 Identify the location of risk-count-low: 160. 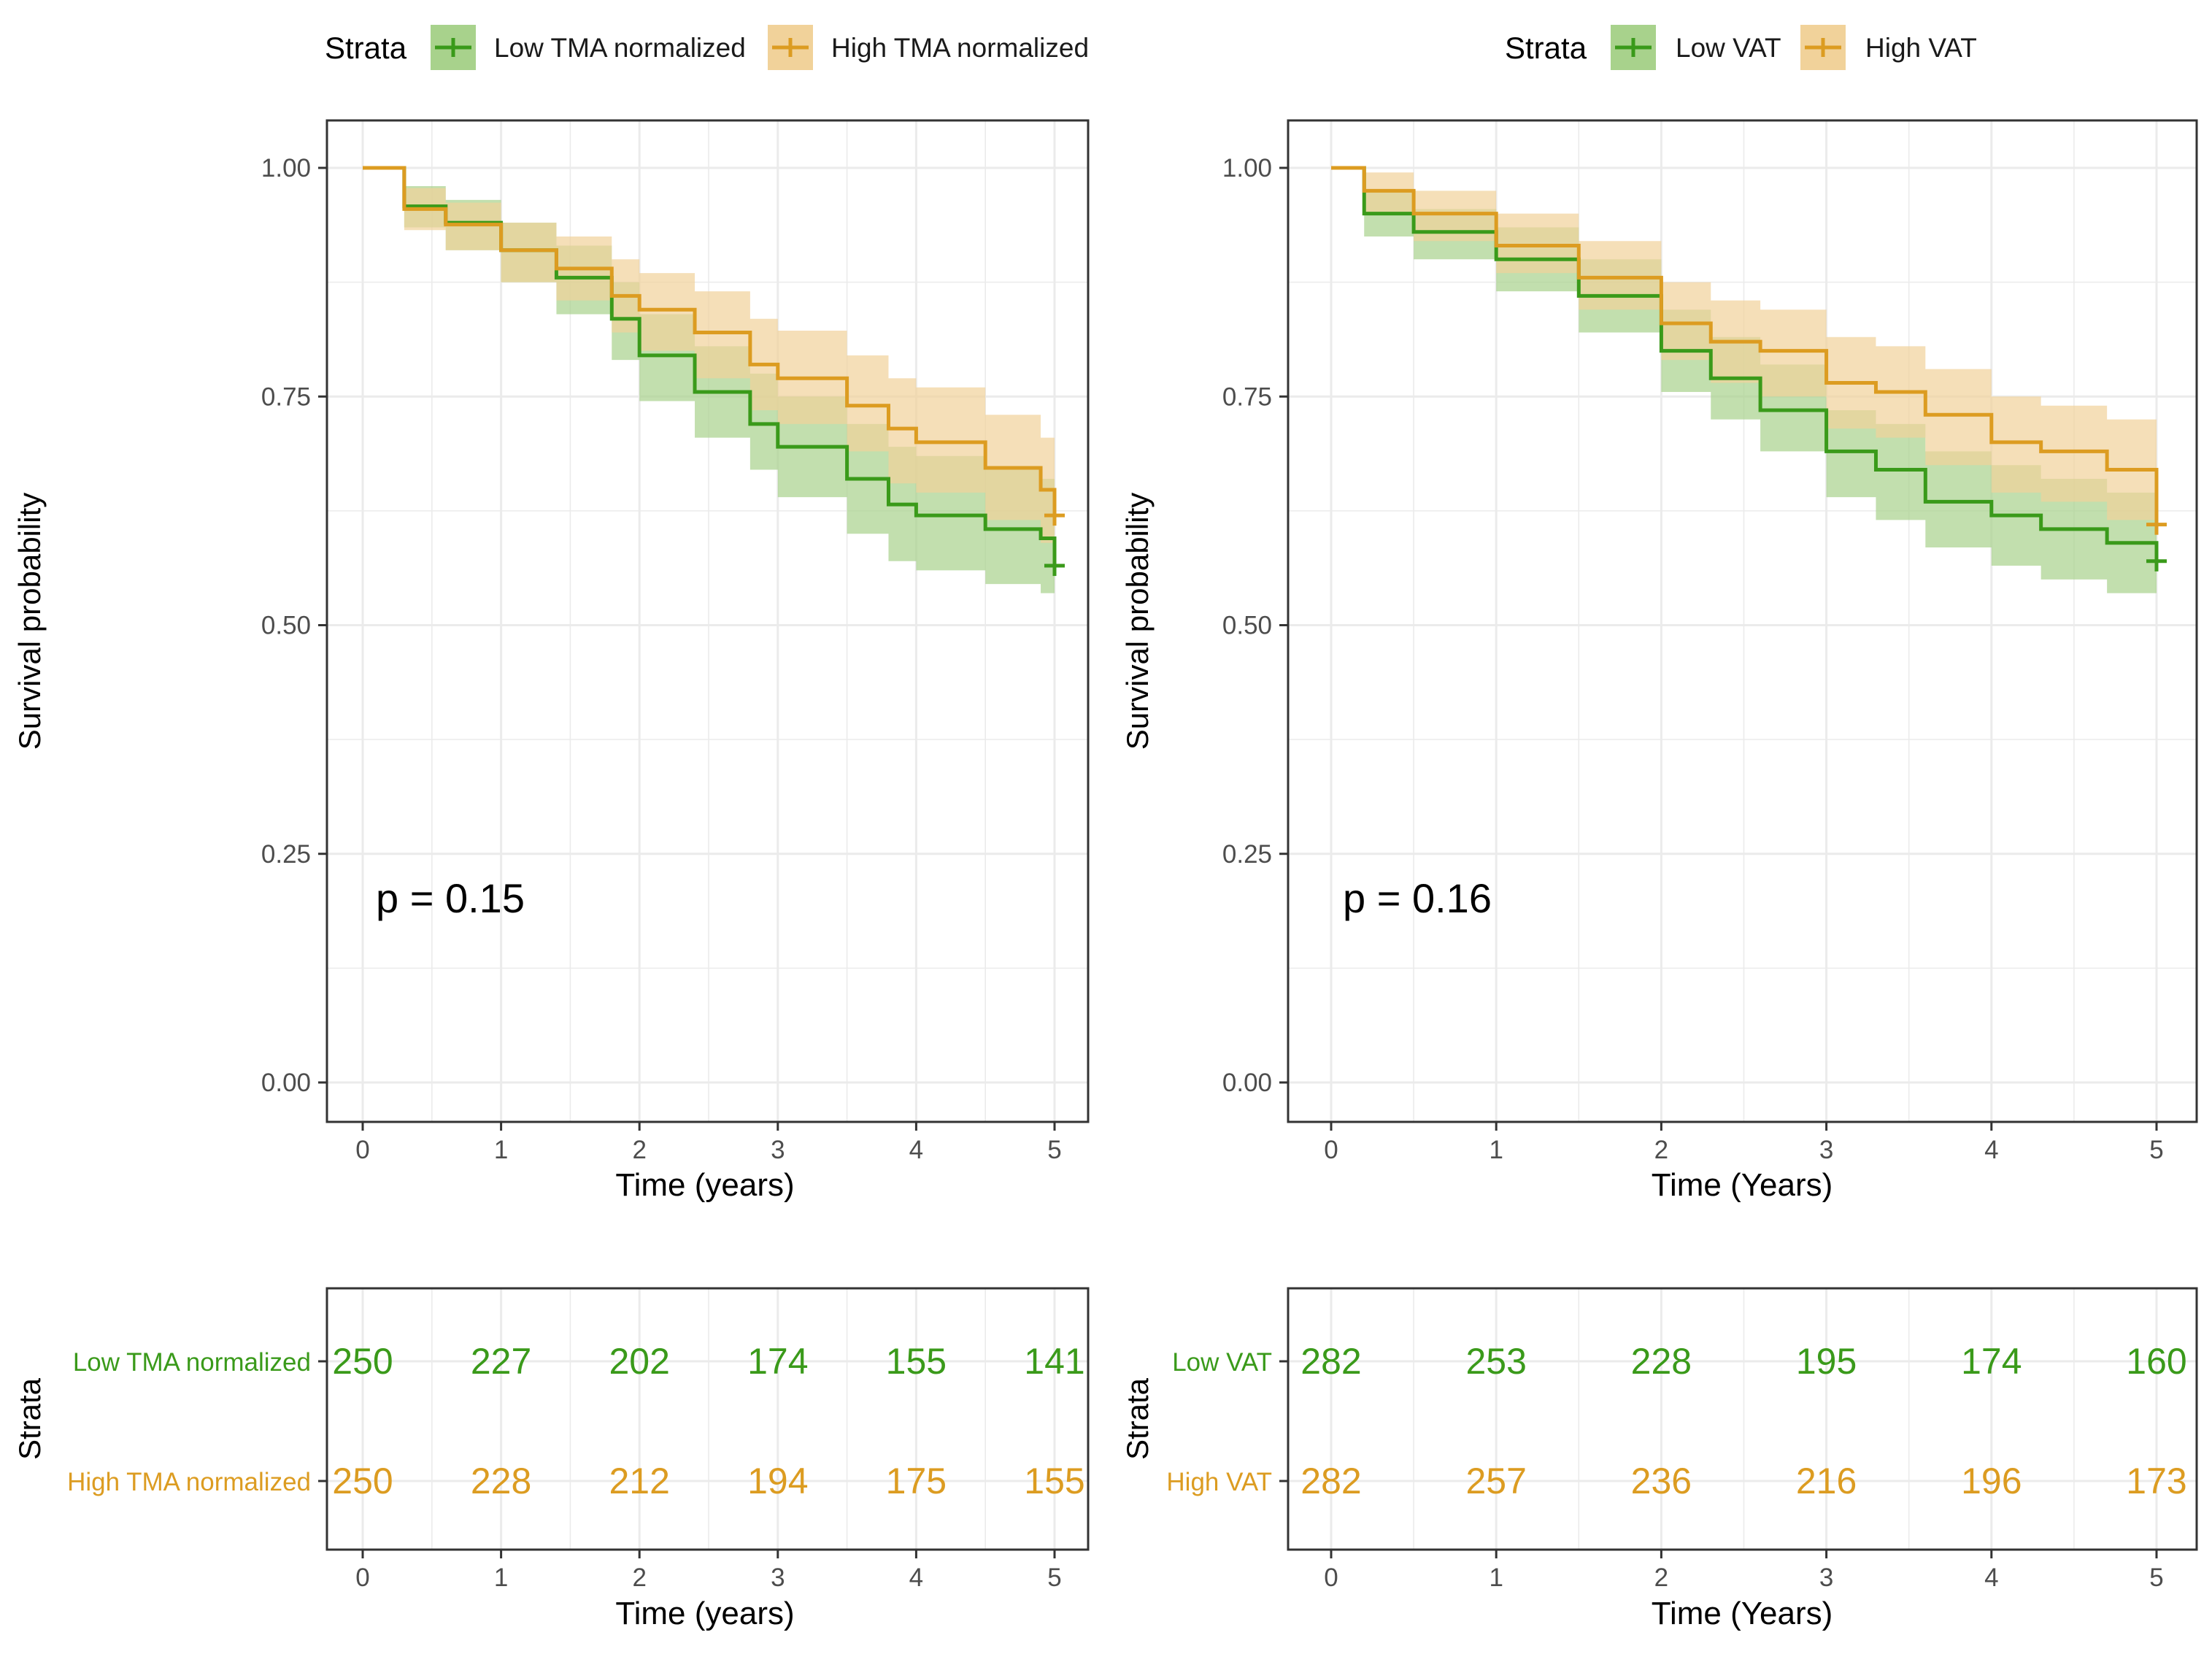
(2156, 1361).